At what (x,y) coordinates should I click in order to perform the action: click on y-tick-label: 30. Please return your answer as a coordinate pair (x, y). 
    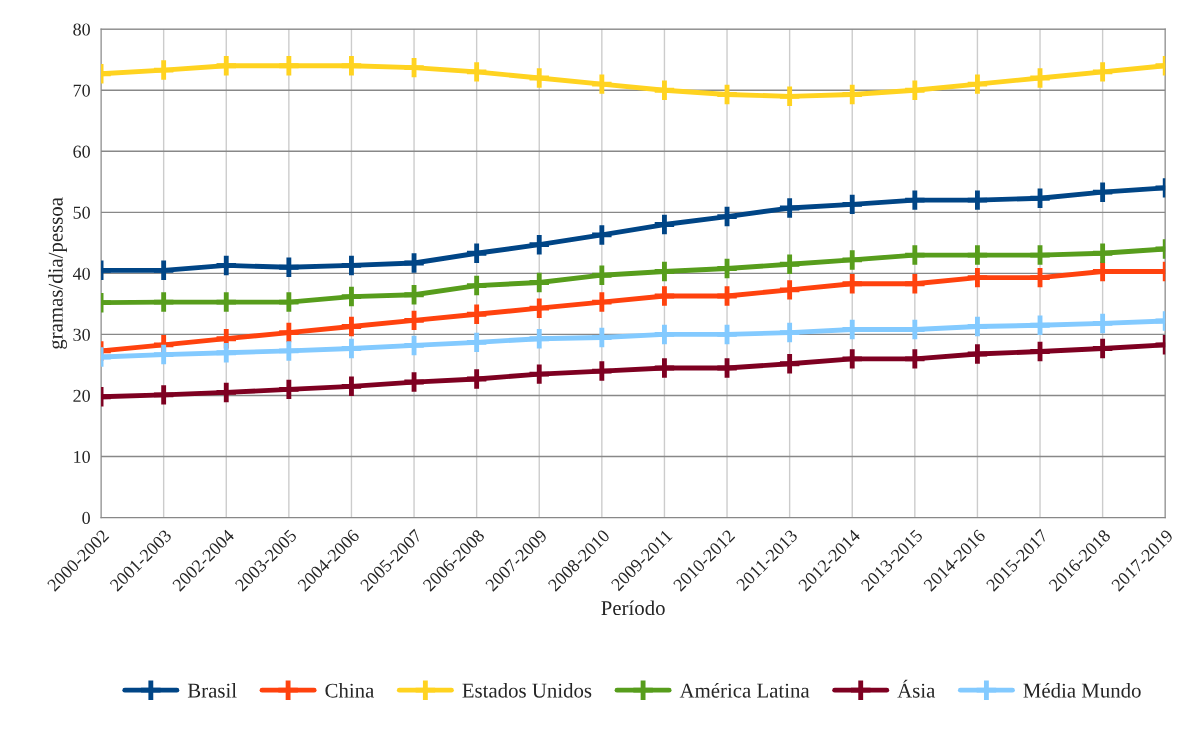
    Looking at the image, I should click on (81, 334).